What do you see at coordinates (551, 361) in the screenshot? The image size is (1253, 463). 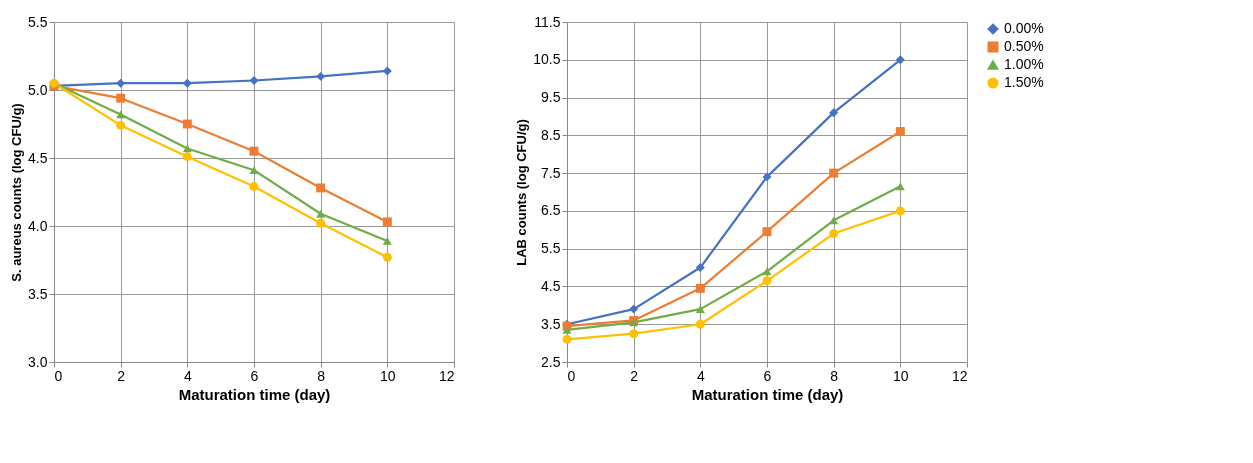 I see `y-tick-label: 2.5` at bounding box center [551, 361].